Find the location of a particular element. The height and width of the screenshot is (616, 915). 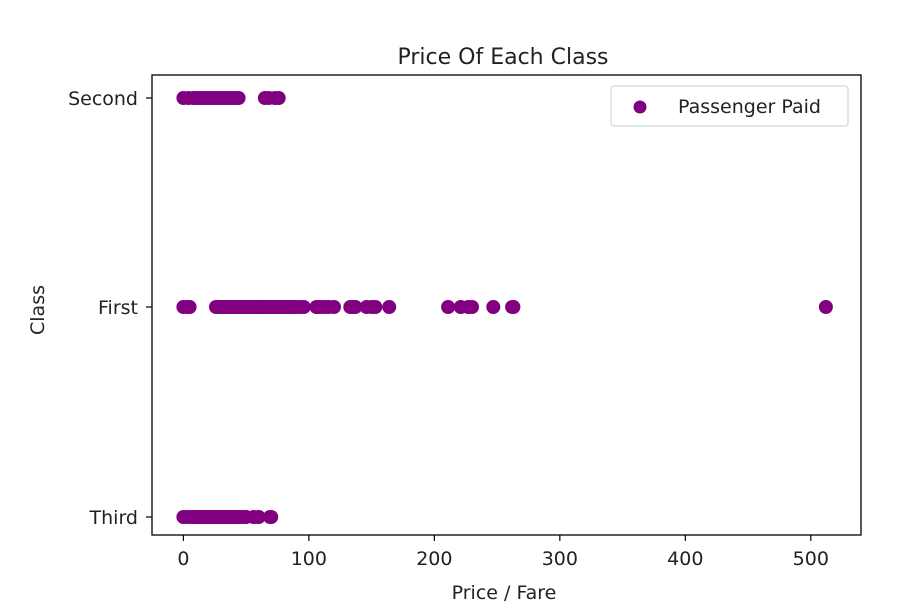

y-tick-label: First is located at coordinates (118, 308).